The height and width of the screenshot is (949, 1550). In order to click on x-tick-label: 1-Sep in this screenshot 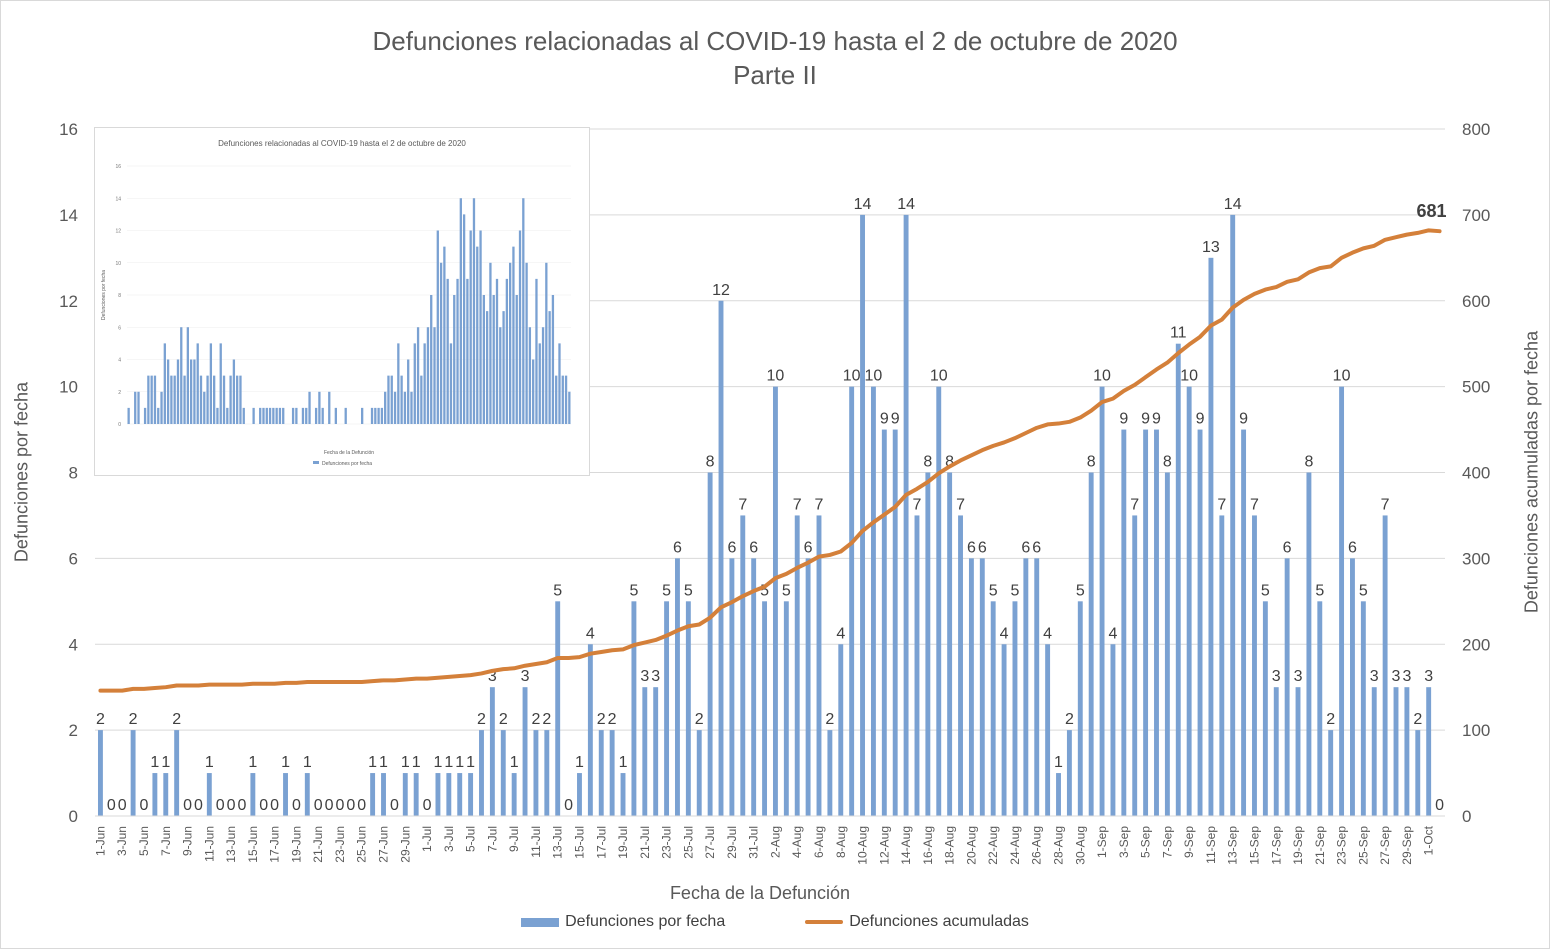, I will do `click(1102, 842)`.